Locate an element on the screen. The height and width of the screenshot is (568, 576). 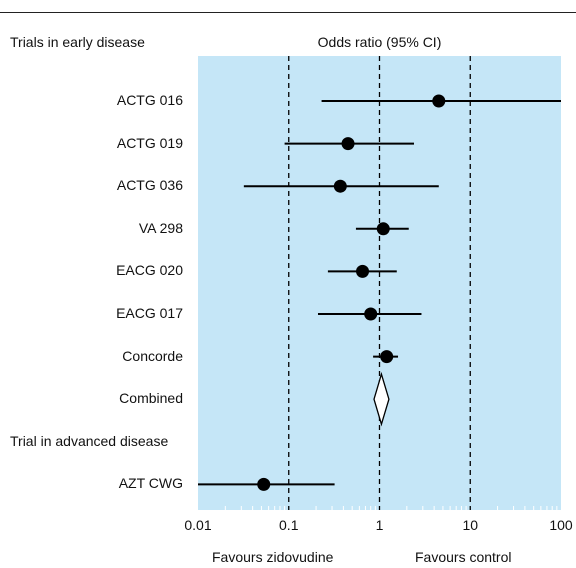
section-header-early: Trials in early disease is located at coordinates (77, 42).